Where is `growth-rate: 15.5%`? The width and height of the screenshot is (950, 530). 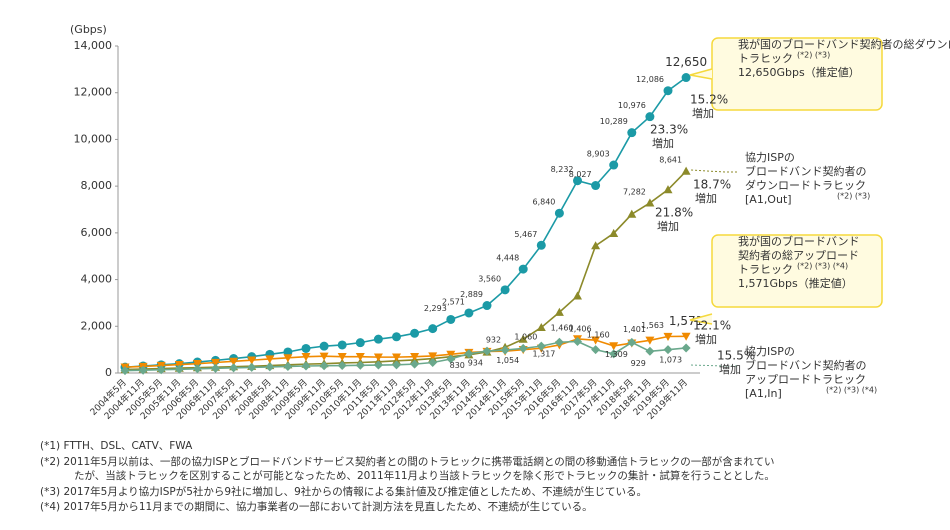 growth-rate: 15.5% is located at coordinates (736, 356).